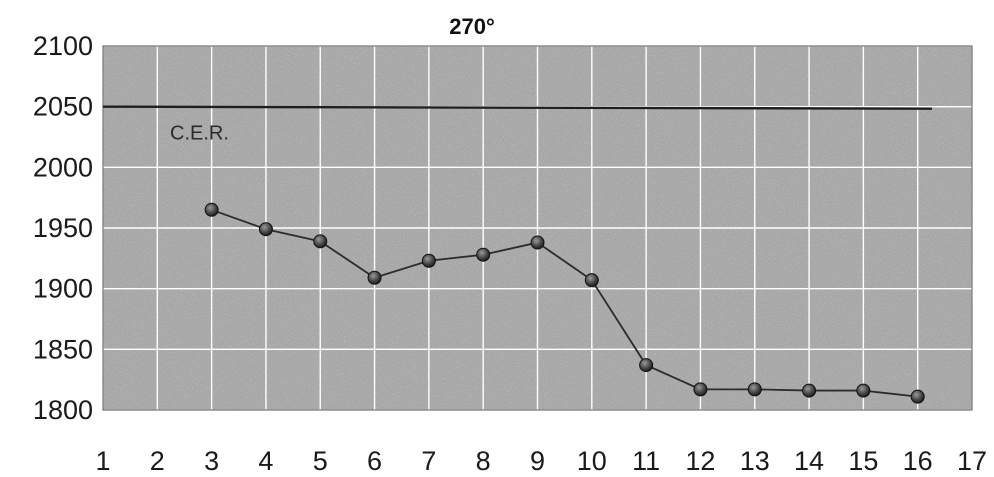  I want to click on x-tick-label: 9, so click(537, 461).